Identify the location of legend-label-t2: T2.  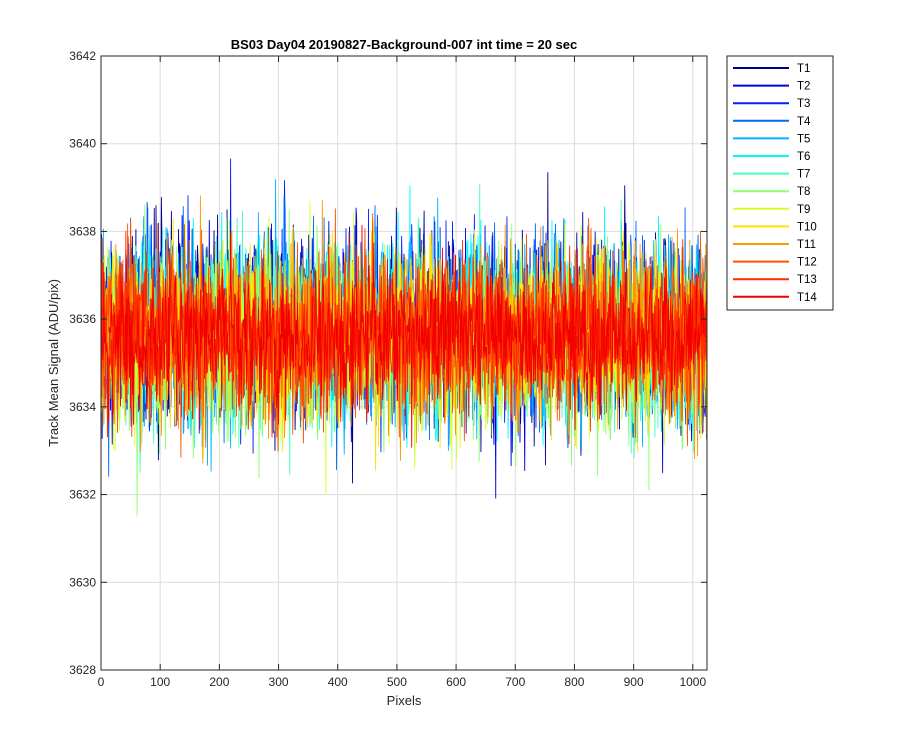
(803, 87).